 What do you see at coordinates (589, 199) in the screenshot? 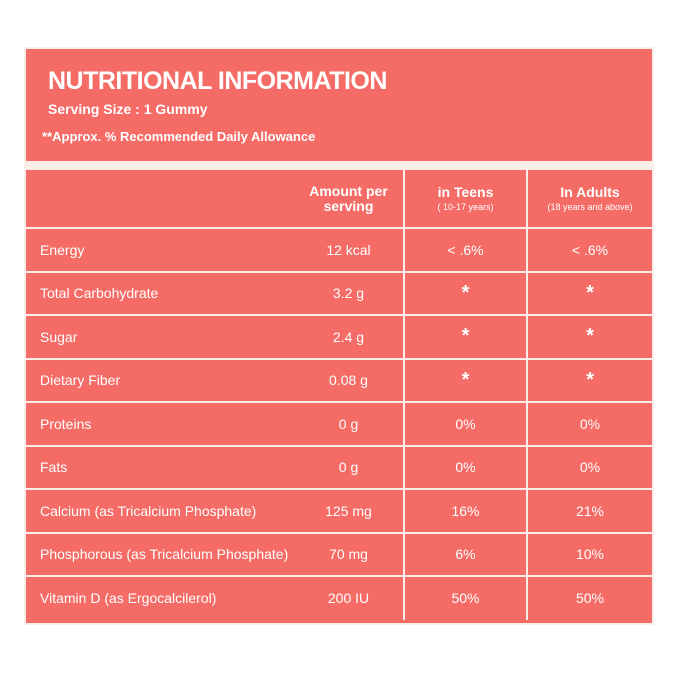
I see `column-header-adults: In Adults (18 years and above)` at bounding box center [589, 199].